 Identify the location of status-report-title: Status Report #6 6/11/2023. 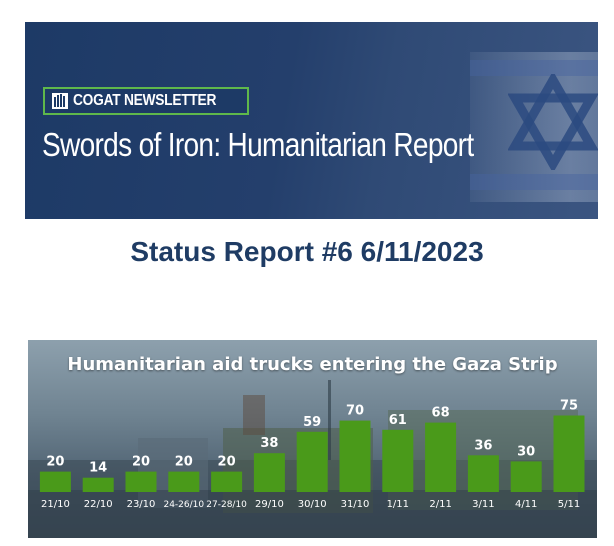
(307, 251).